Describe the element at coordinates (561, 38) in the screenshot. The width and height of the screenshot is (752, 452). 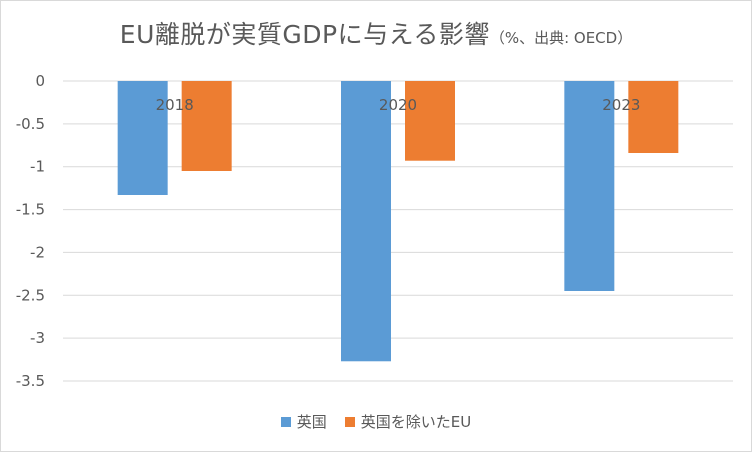
I see `chart-title-note: （%、出典: OECD）` at that location.